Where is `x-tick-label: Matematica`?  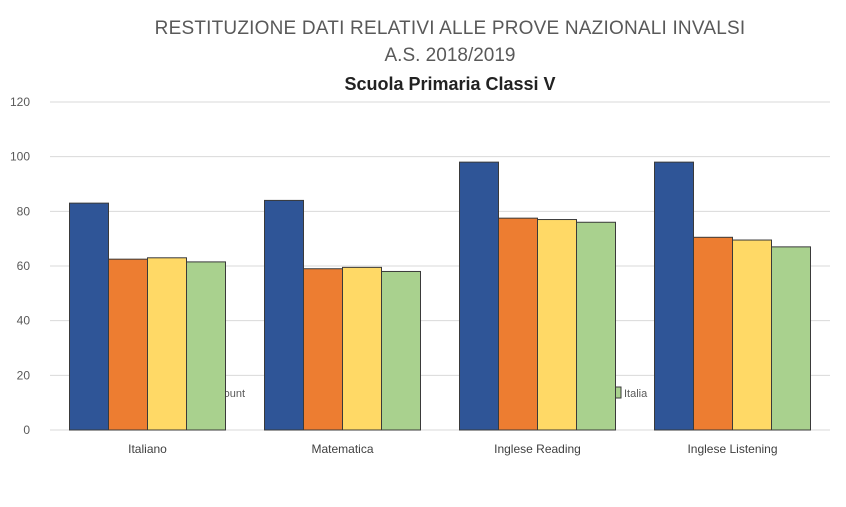 x-tick-label: Matematica is located at coordinates (342, 449).